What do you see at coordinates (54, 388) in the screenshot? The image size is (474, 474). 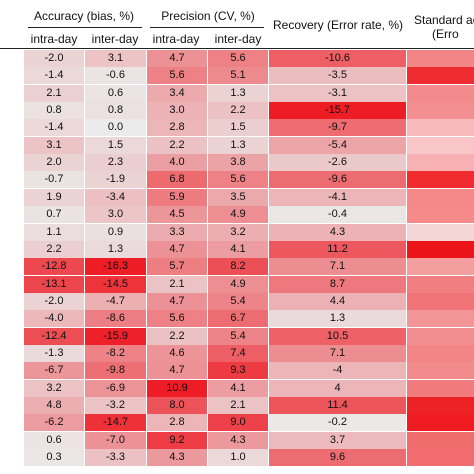 I see `cell-accuracy-intra-day: 3.2` at bounding box center [54, 388].